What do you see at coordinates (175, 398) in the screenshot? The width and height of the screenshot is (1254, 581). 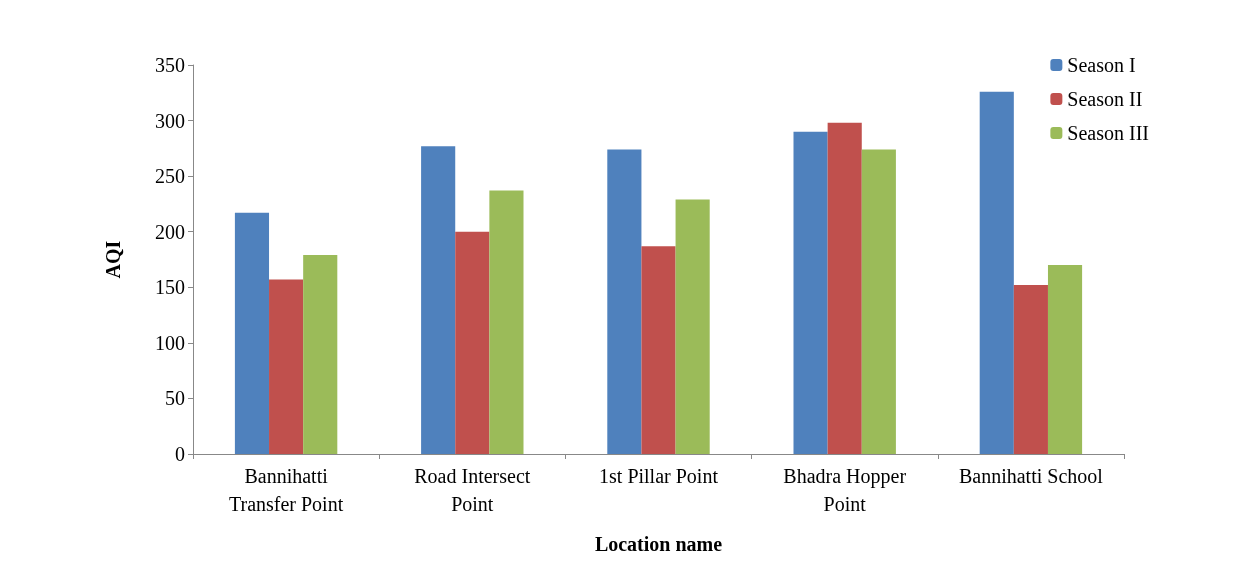 I see `y-tick-label: 50` at bounding box center [175, 398].